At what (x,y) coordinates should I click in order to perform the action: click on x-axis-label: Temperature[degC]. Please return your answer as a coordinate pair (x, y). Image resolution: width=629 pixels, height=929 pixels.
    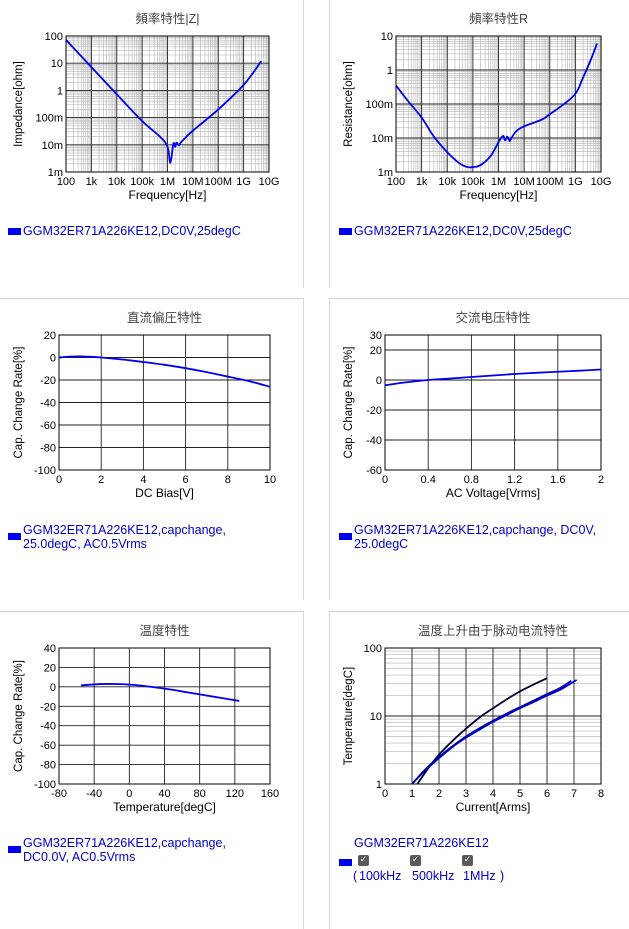
    Looking at the image, I should click on (164, 807).